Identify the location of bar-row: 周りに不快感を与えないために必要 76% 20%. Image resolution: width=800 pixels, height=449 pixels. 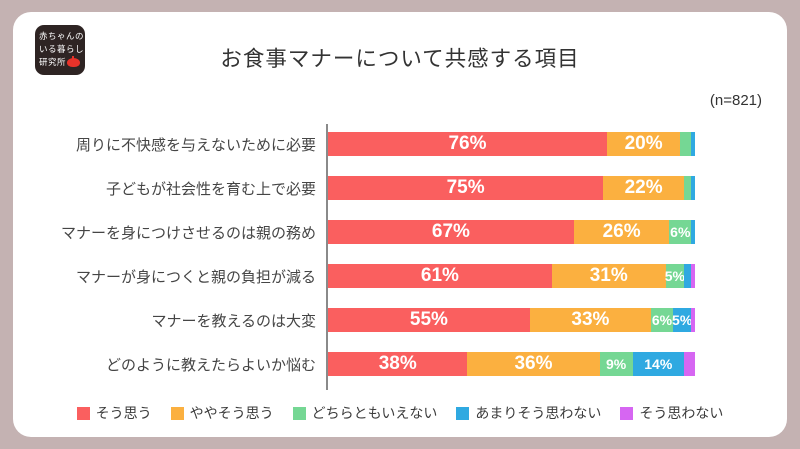
(369, 144).